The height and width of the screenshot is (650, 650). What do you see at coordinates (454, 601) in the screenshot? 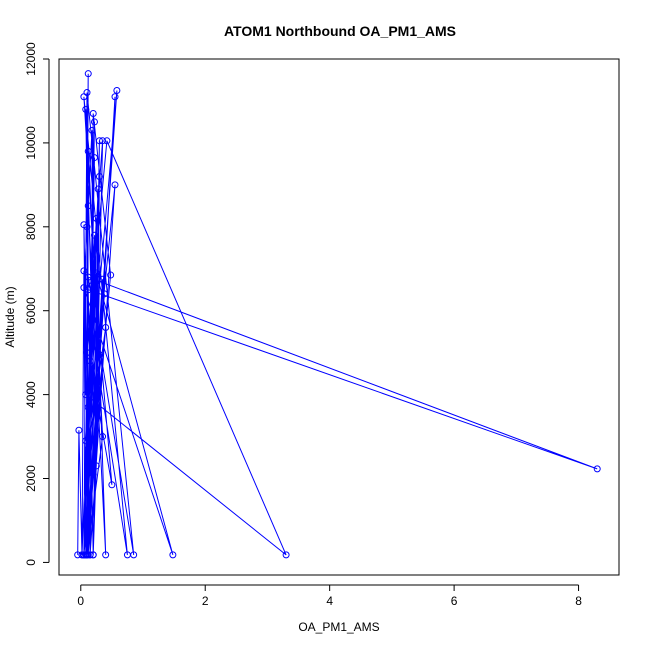
I see `x-tick-label: 6` at bounding box center [454, 601].